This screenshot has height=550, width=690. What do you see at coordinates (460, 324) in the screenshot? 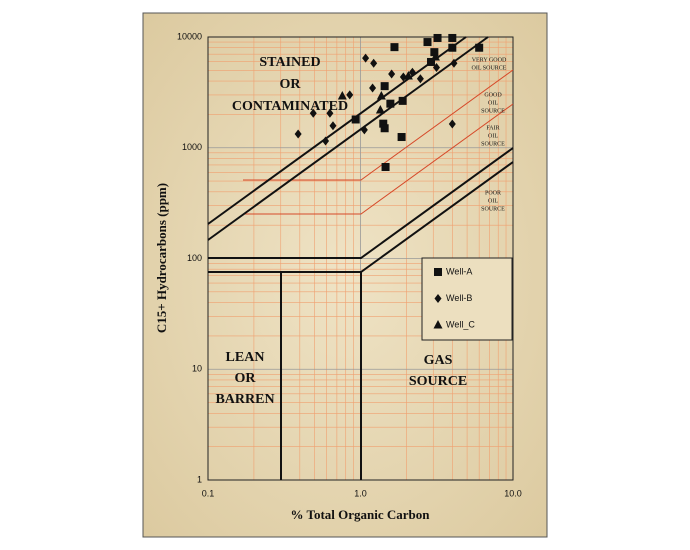
I see `legend-label: Well_C` at bounding box center [460, 324].